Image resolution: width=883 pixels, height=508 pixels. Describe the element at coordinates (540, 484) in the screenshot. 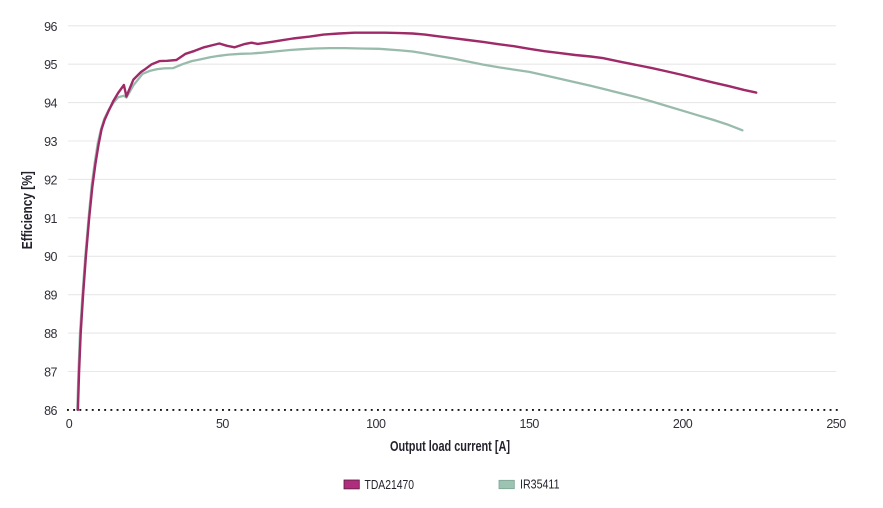

I see `svg-text: IR35411` at that location.